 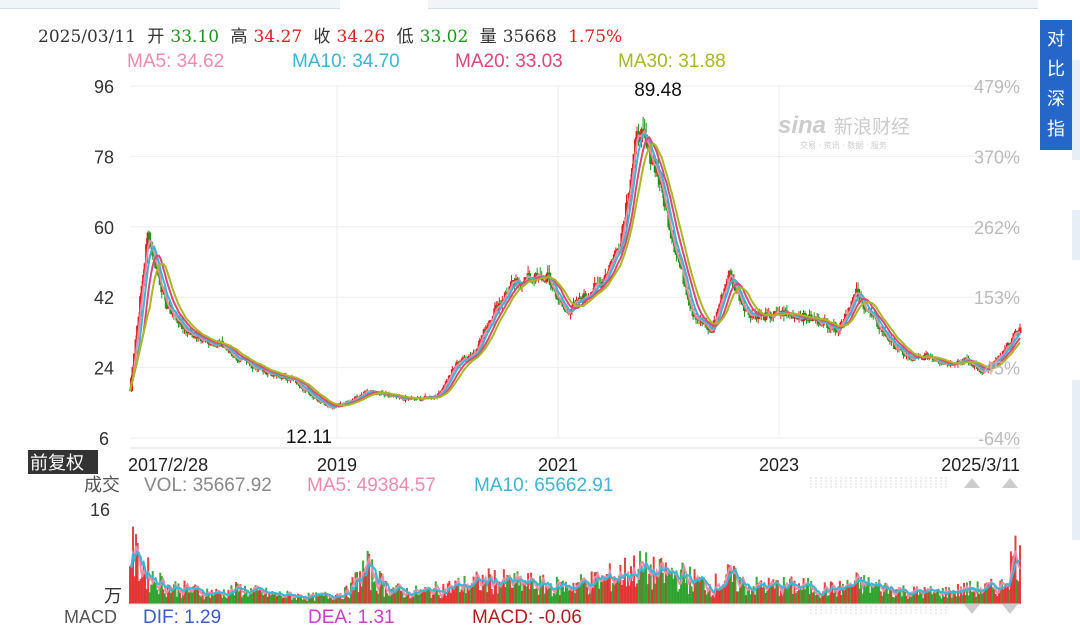 What do you see at coordinates (914, 545) in the screenshot?
I see `scroll-controls` at bounding box center [914, 545].